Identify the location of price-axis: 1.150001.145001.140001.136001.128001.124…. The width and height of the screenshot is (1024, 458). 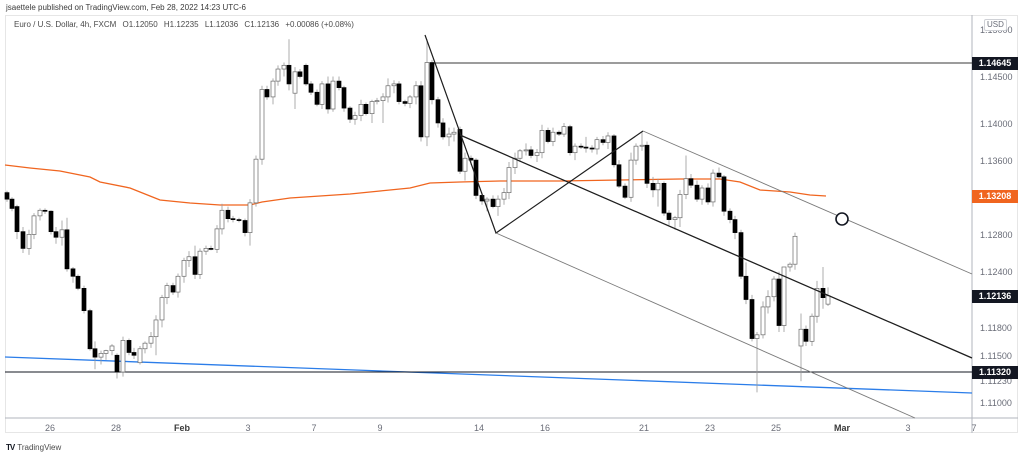
(996, 216).